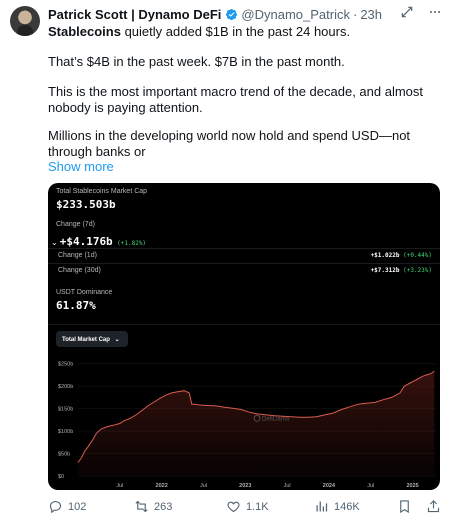 The width and height of the screenshot is (452, 525). Describe the element at coordinates (421, 12) in the screenshot. I see `header-actions` at that location.